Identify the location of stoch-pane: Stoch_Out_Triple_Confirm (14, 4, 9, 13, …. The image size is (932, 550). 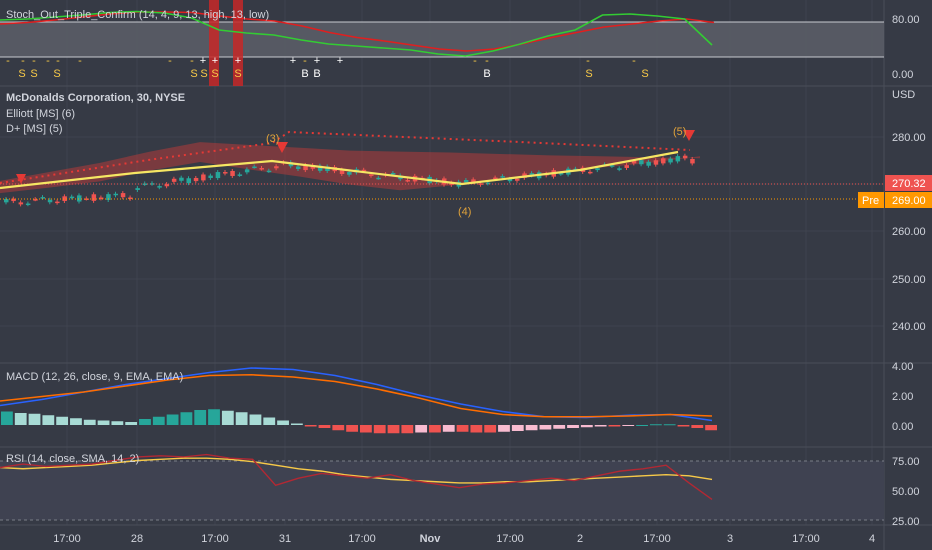
(442, 43).